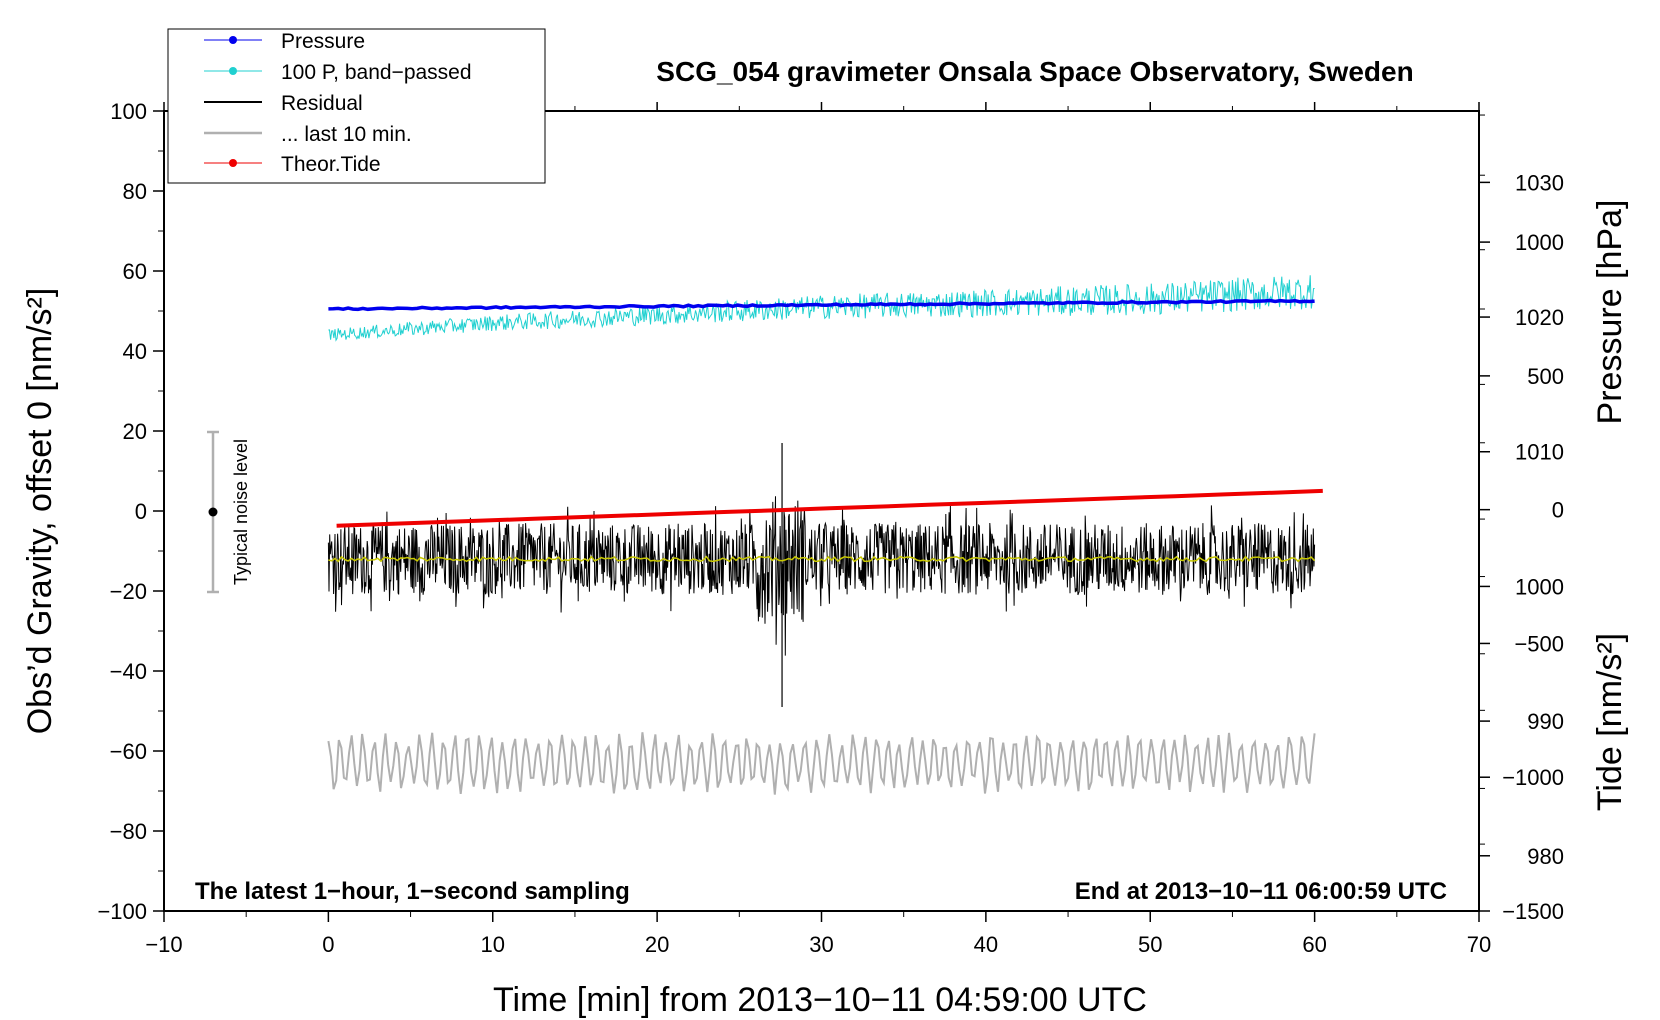 This screenshot has width=1660, height=1020. I want to click on series-band-passed-line, so click(821, 308).